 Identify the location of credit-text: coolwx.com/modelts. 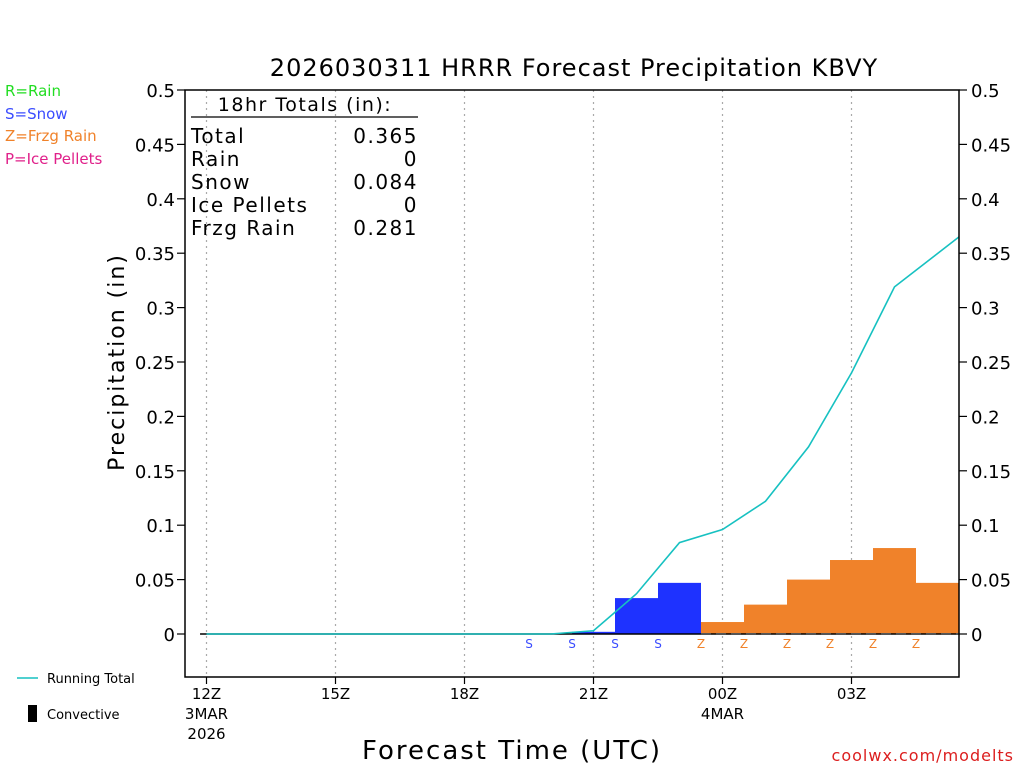
(923, 755).